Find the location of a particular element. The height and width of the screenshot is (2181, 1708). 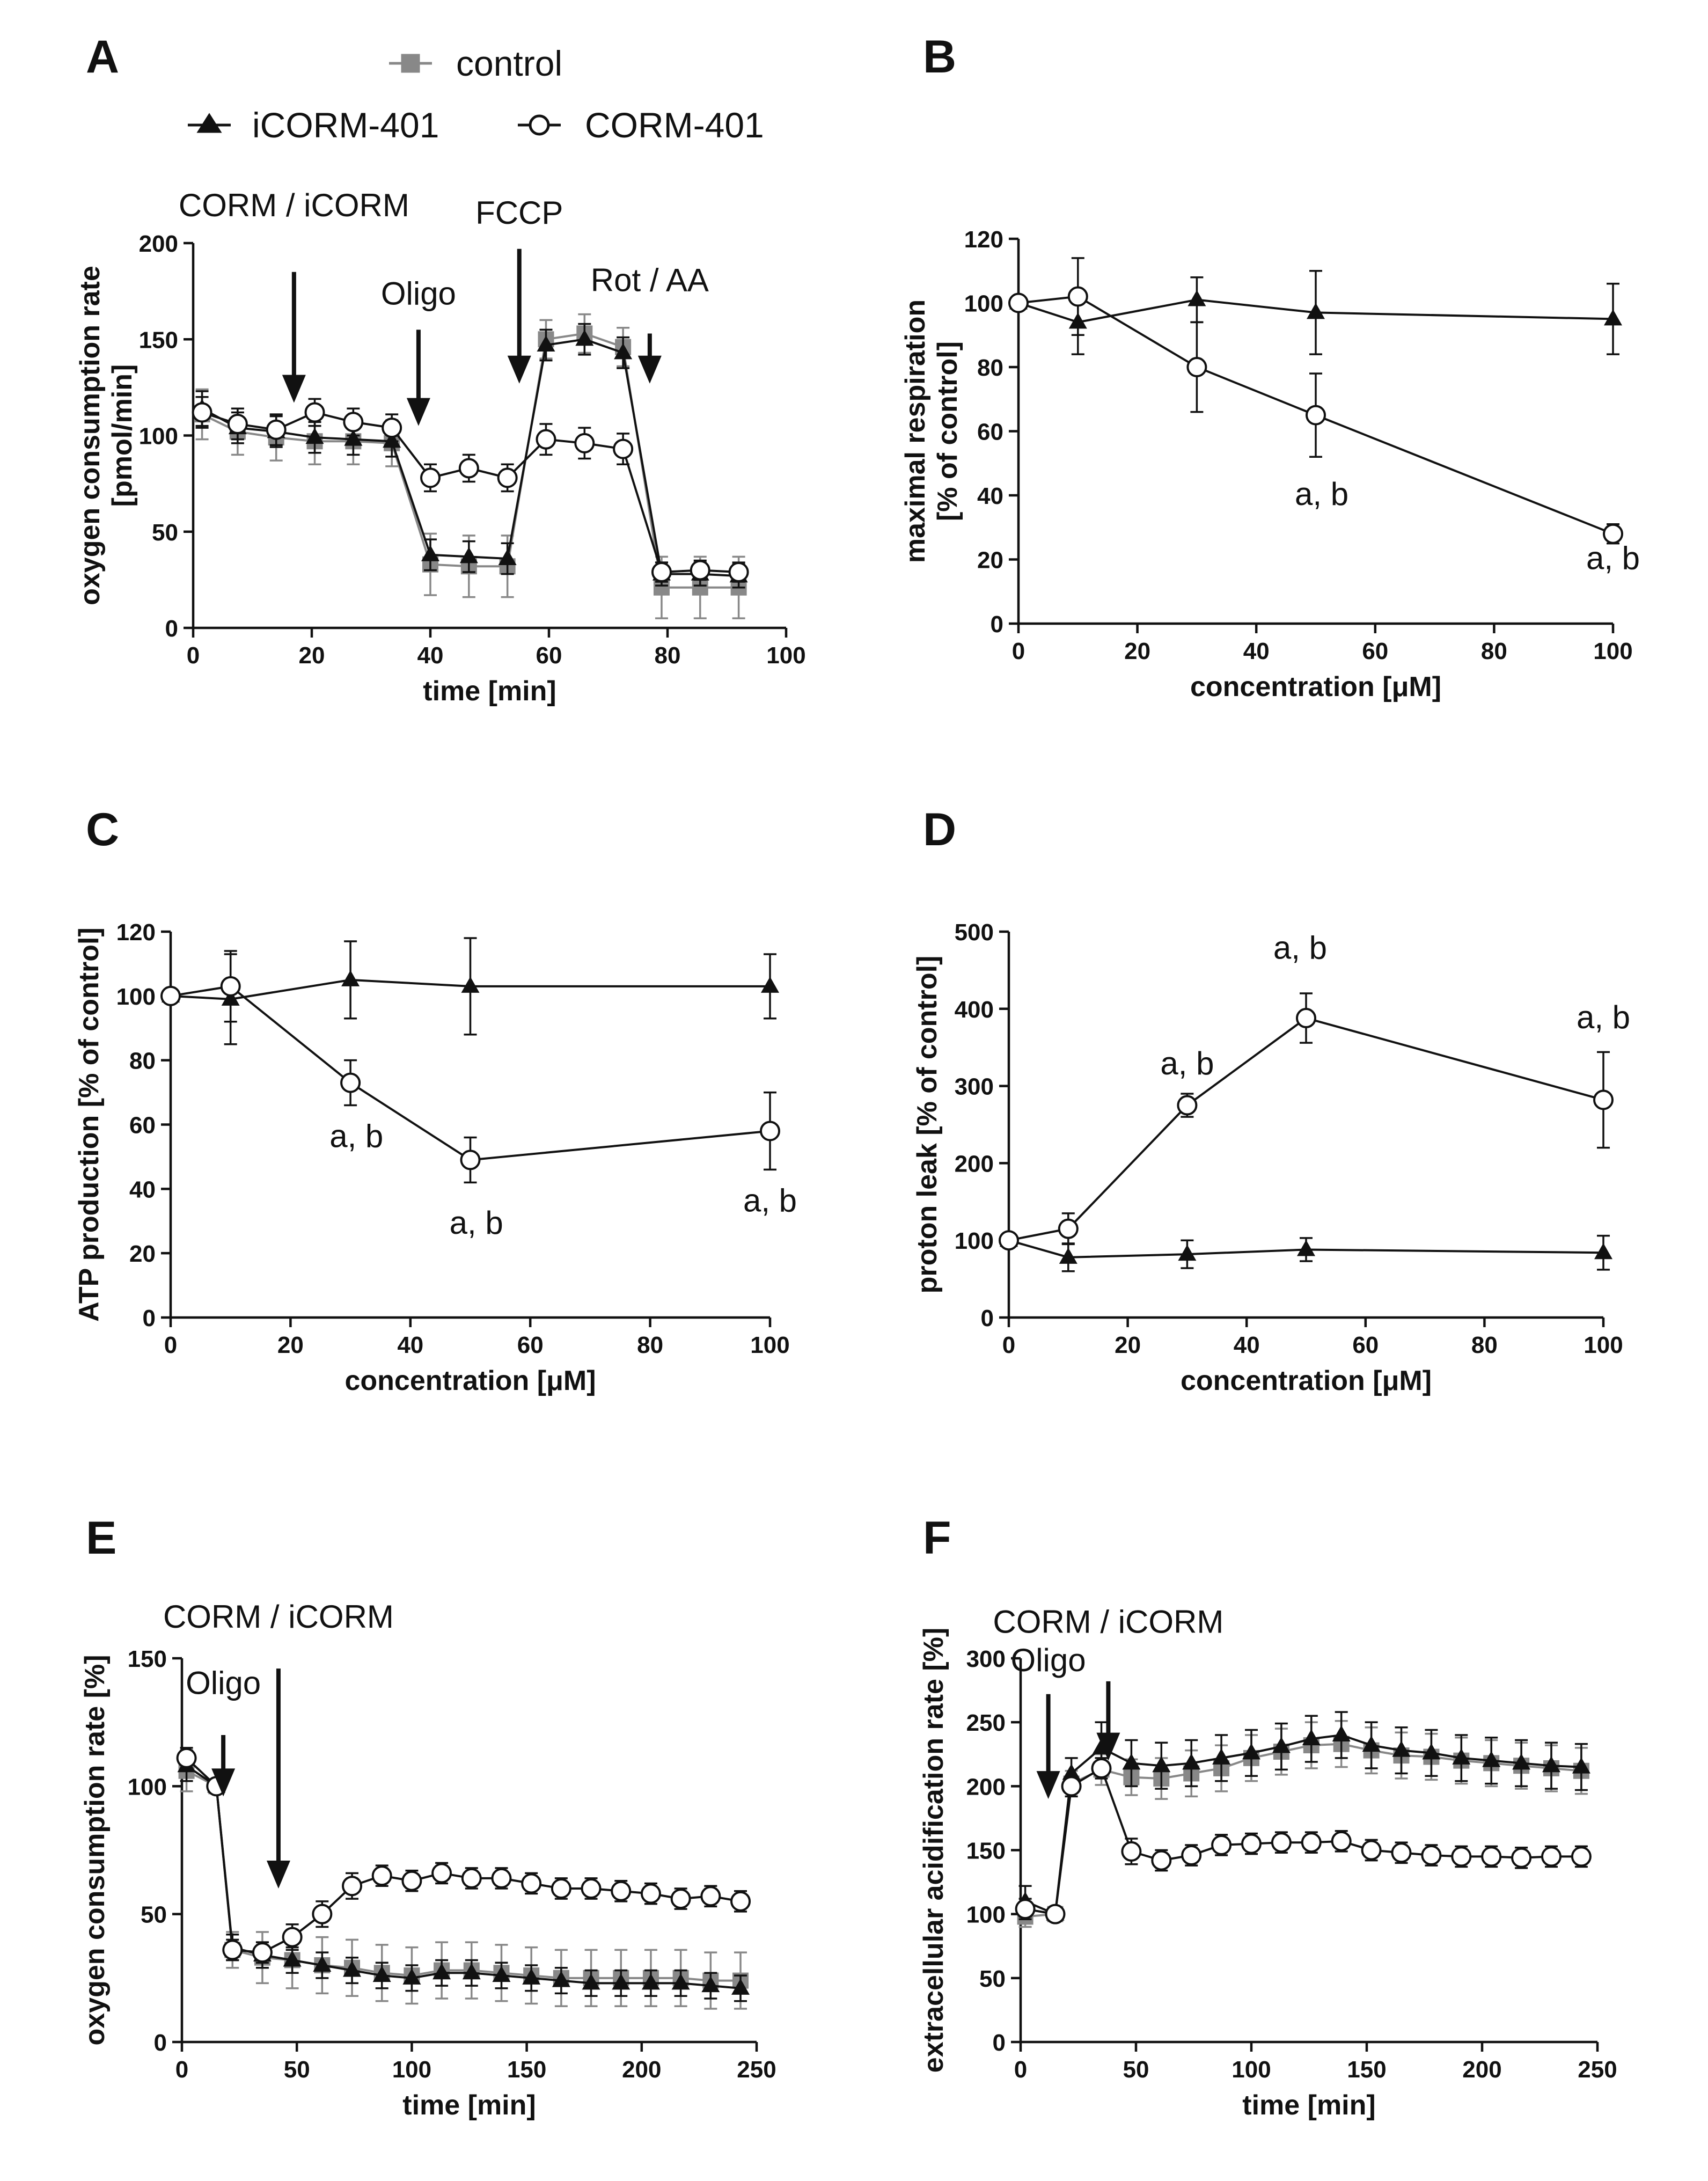

x-tick-label: 20 is located at coordinates (1128, 1345).